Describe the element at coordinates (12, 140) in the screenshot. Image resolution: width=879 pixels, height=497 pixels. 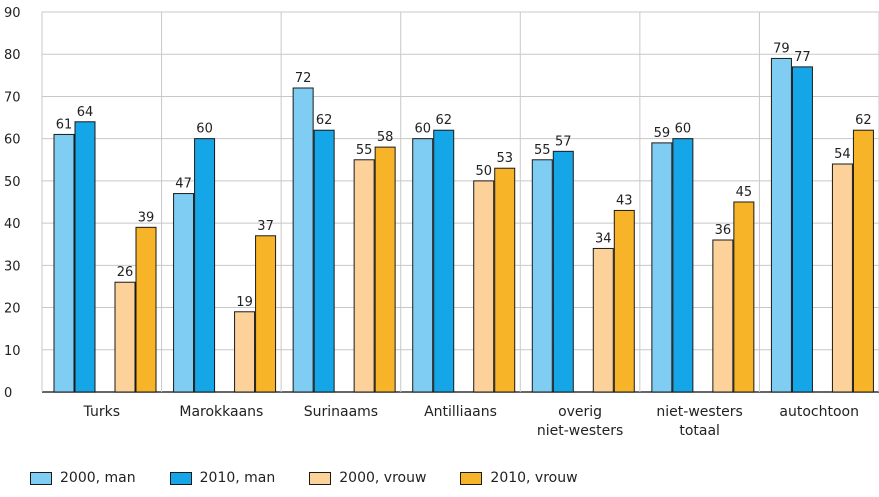
I see `y-tick-label: 60` at that location.